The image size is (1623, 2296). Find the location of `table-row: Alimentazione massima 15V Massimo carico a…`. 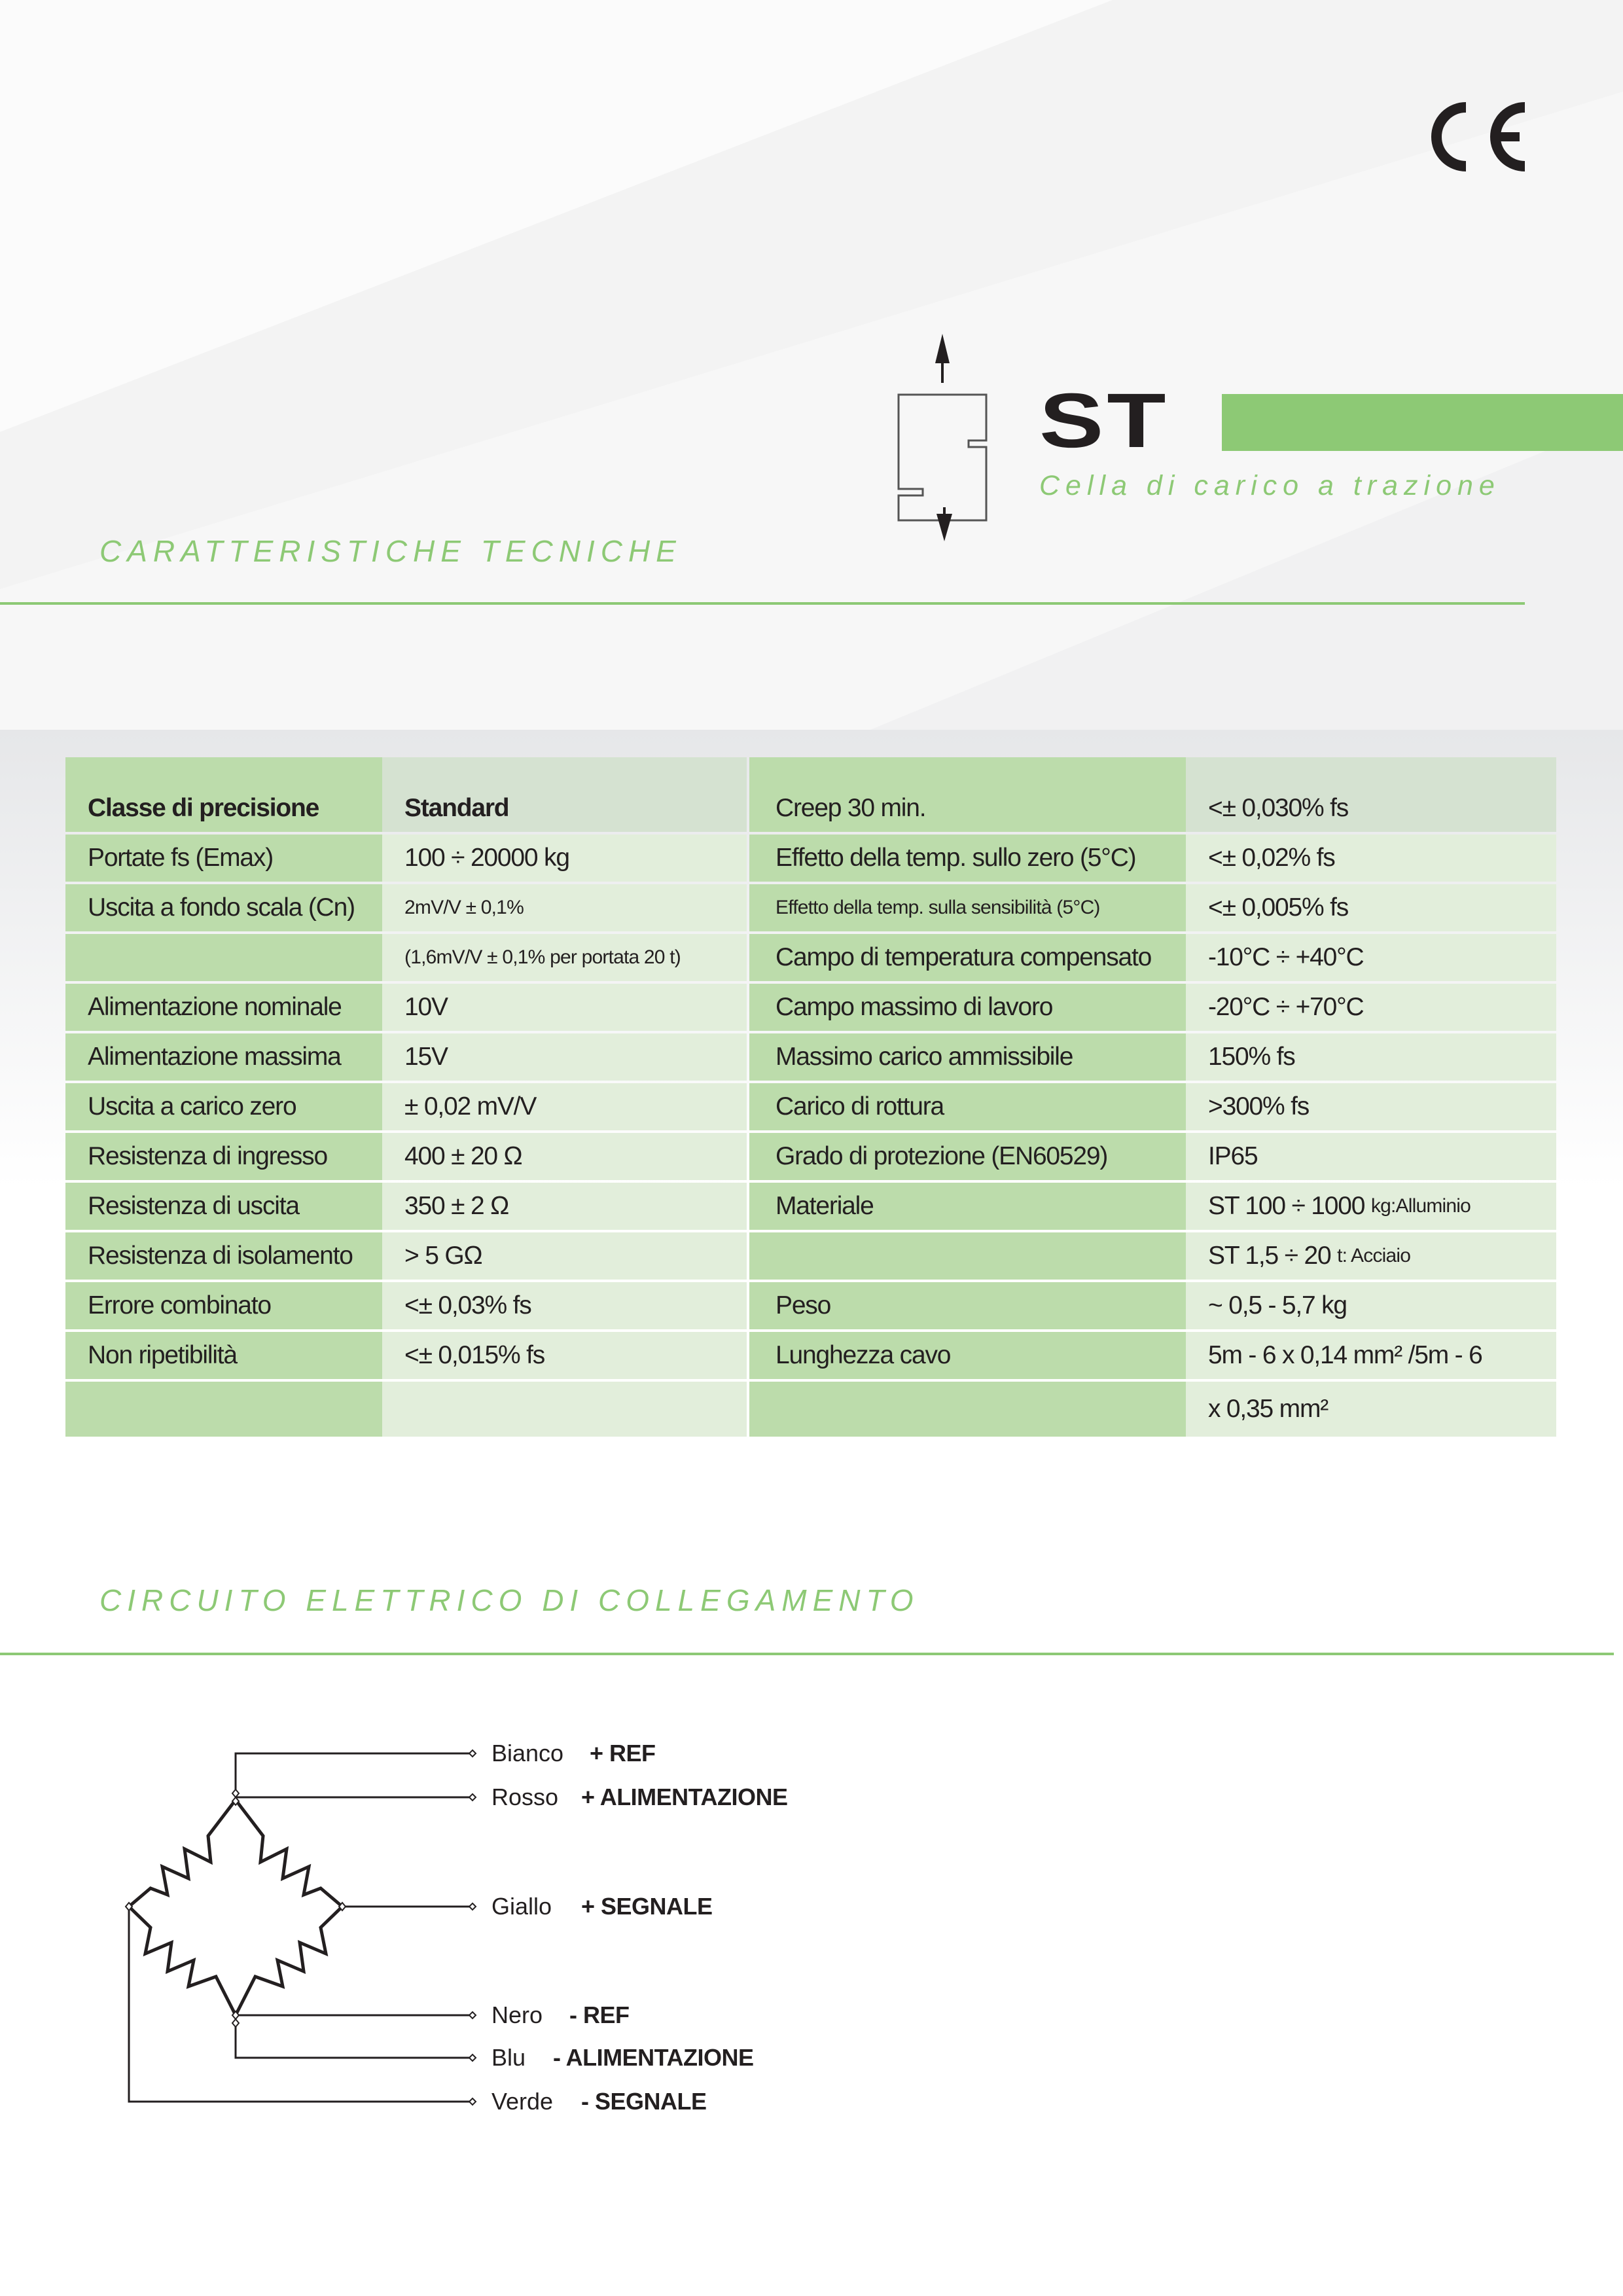

table-row: Alimentazione massima 15V Massimo carico a… is located at coordinates (810, 1057).